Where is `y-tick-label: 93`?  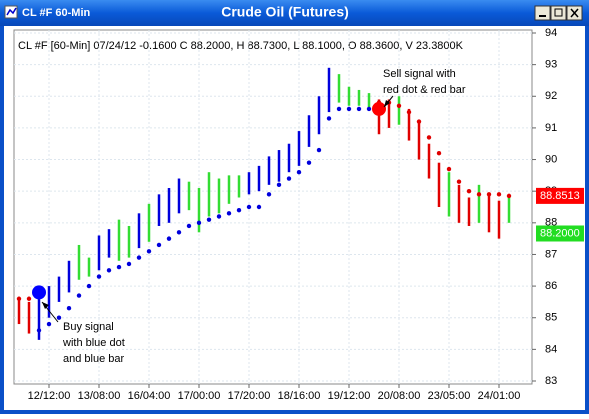 y-tick-label: 93 is located at coordinates (551, 65).